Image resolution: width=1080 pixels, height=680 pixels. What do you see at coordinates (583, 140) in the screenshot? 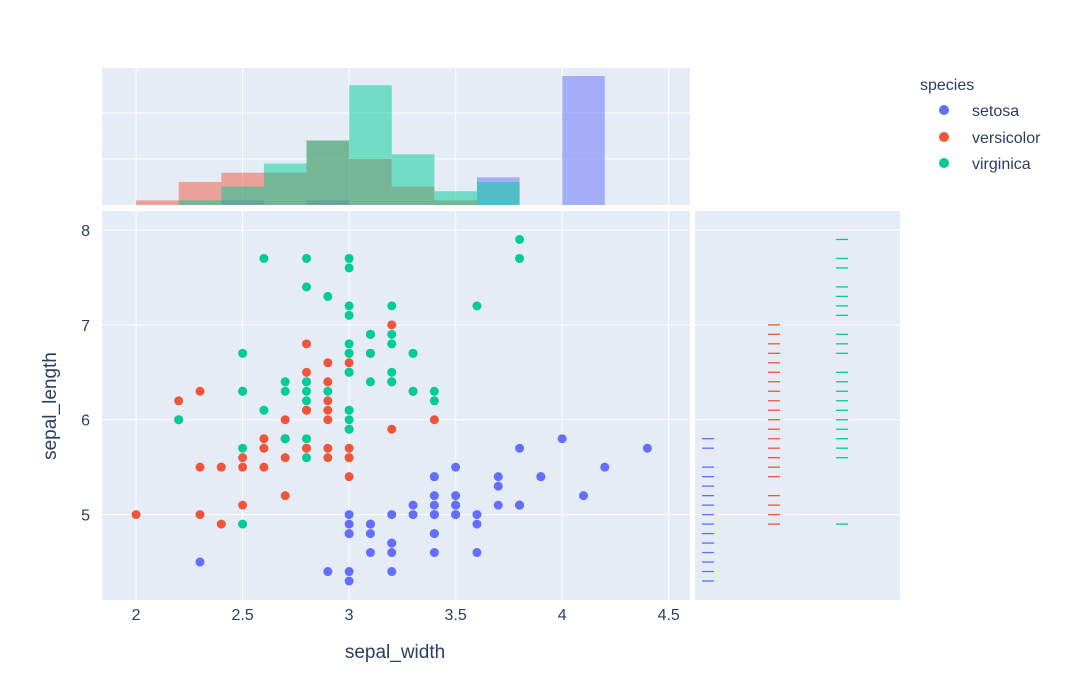
I see `histogram-bar-setosa` at bounding box center [583, 140].